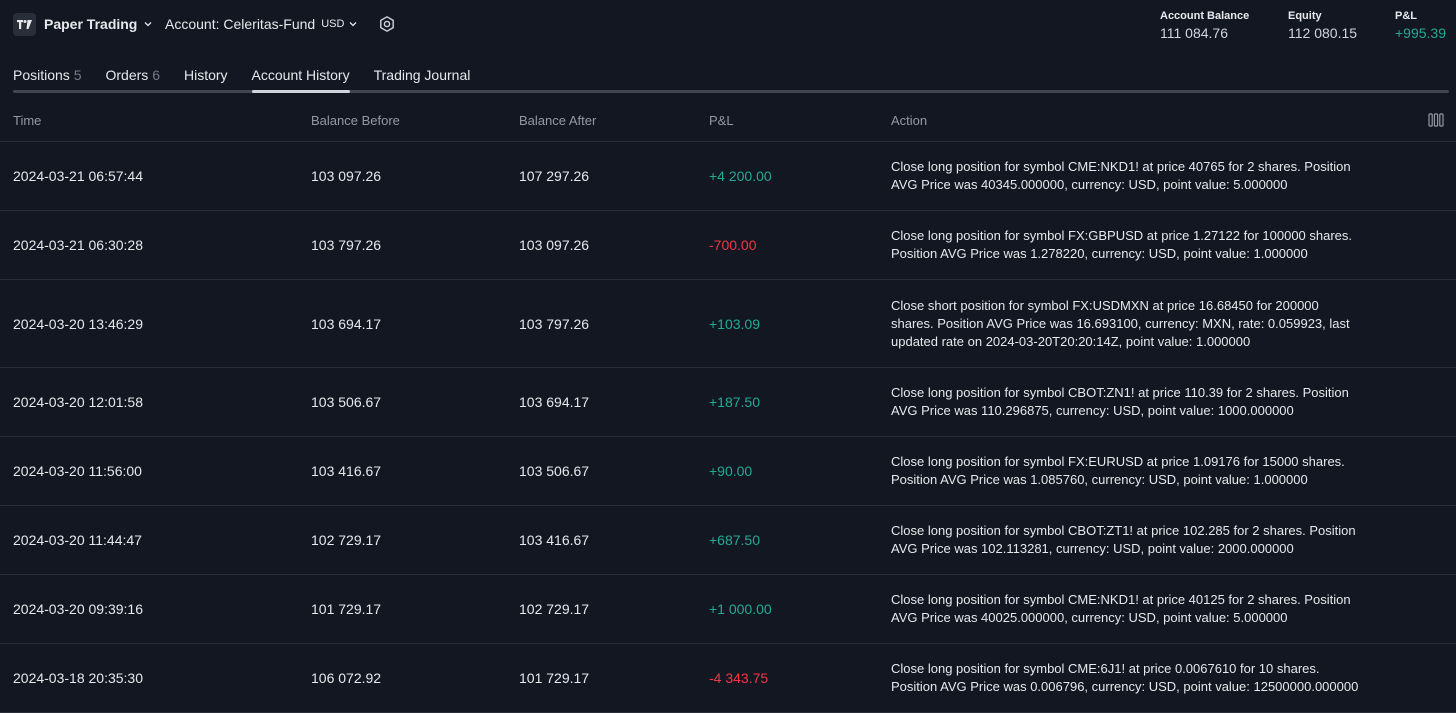  What do you see at coordinates (91, 24) in the screenshot?
I see `app-title: Paper Trading` at bounding box center [91, 24].